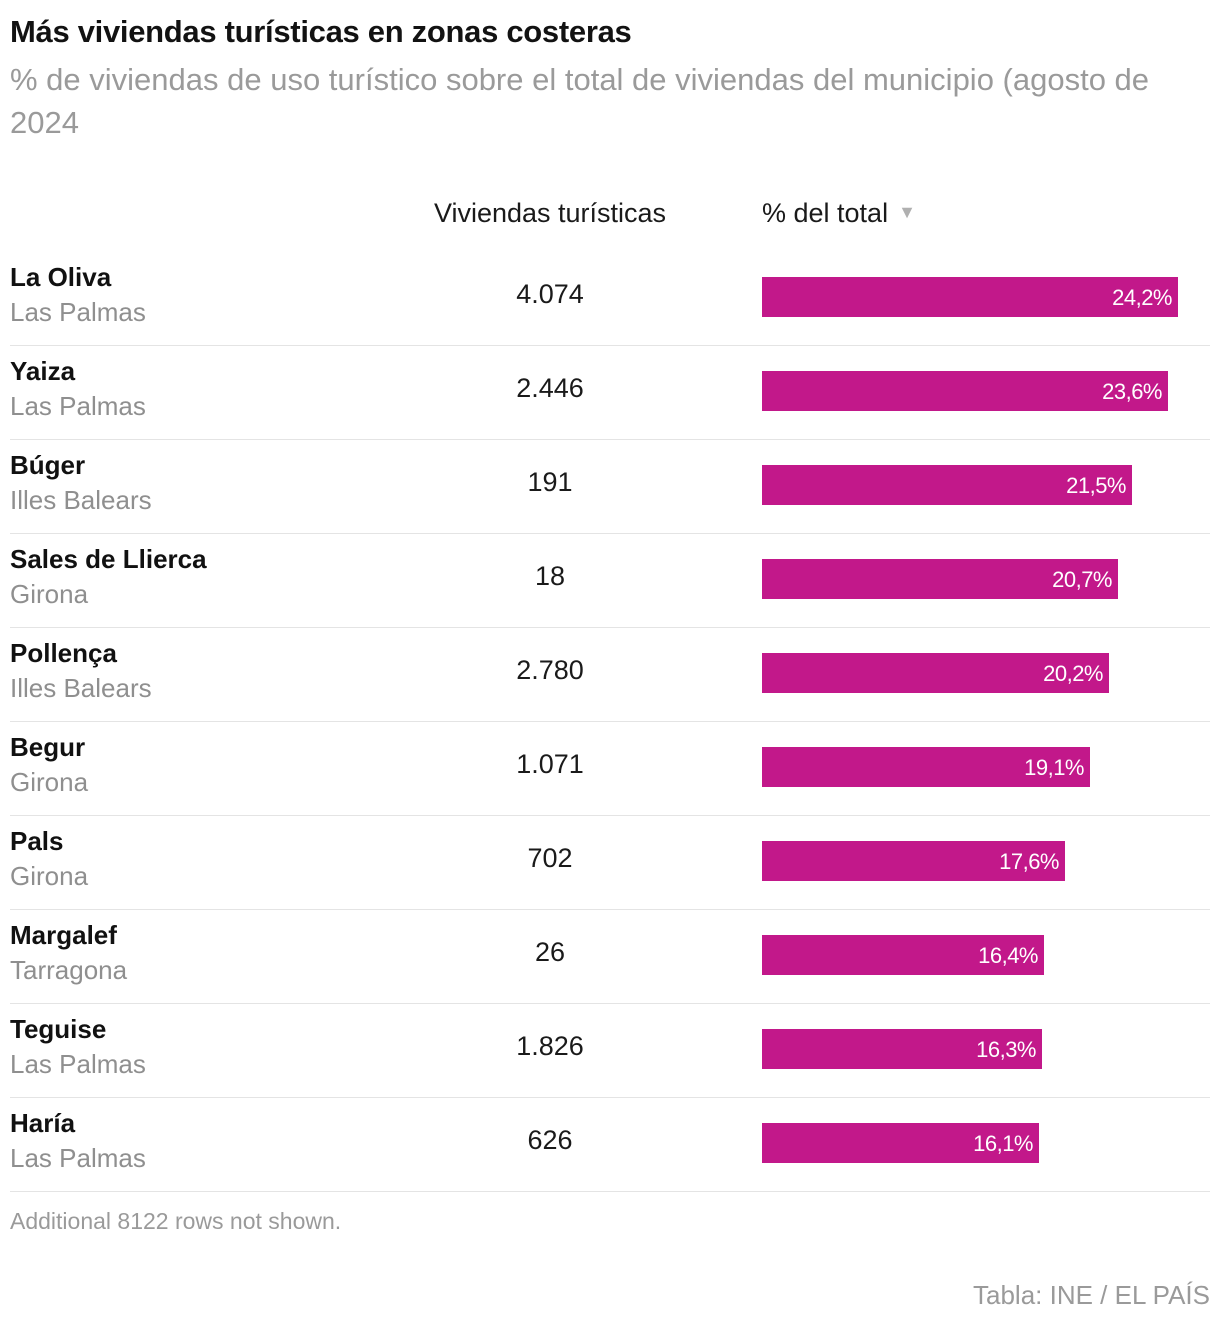 The image size is (1220, 1326). Describe the element at coordinates (550, 213) in the screenshot. I see `column-header-viviendas: Viviendas turísticas` at that location.